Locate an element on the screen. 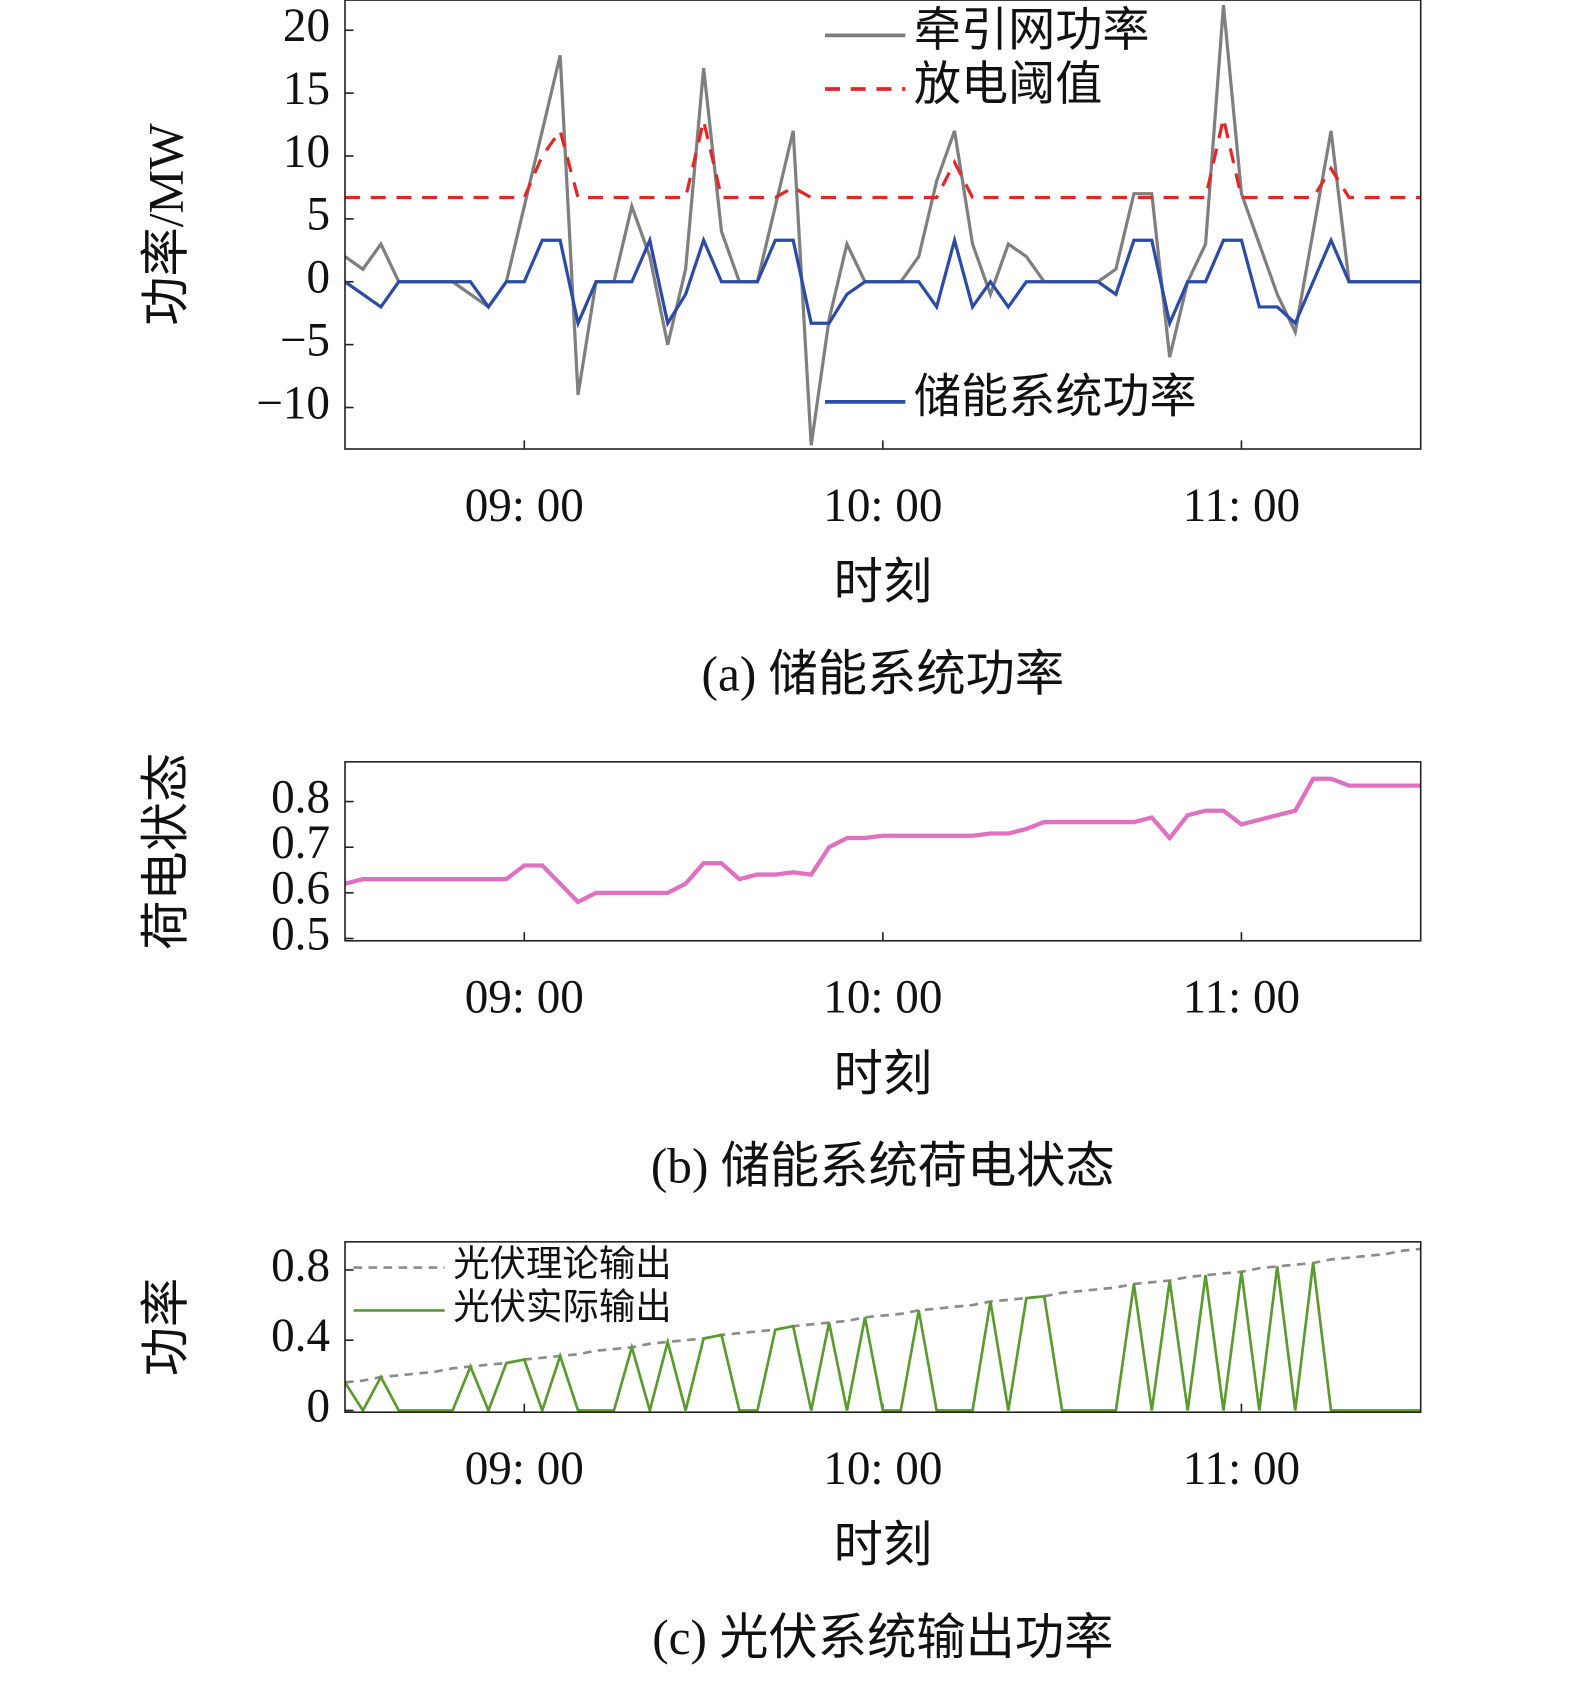 The width and height of the screenshot is (1575, 1693). y-tick-label: 10 is located at coordinates (306, 152).